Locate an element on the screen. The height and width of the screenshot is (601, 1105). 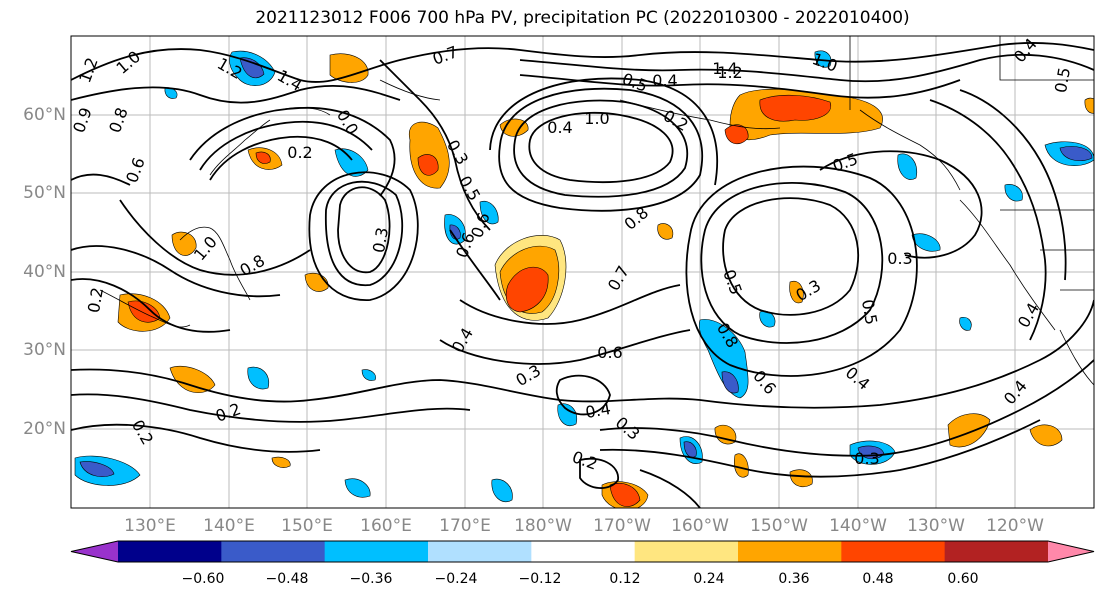
lon-label: 160°W is located at coordinates (700, 526).